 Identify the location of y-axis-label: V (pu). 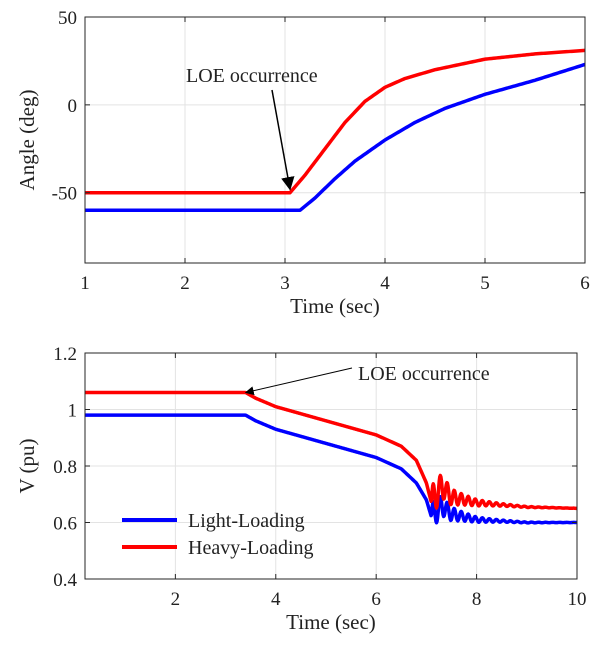
(27, 465).